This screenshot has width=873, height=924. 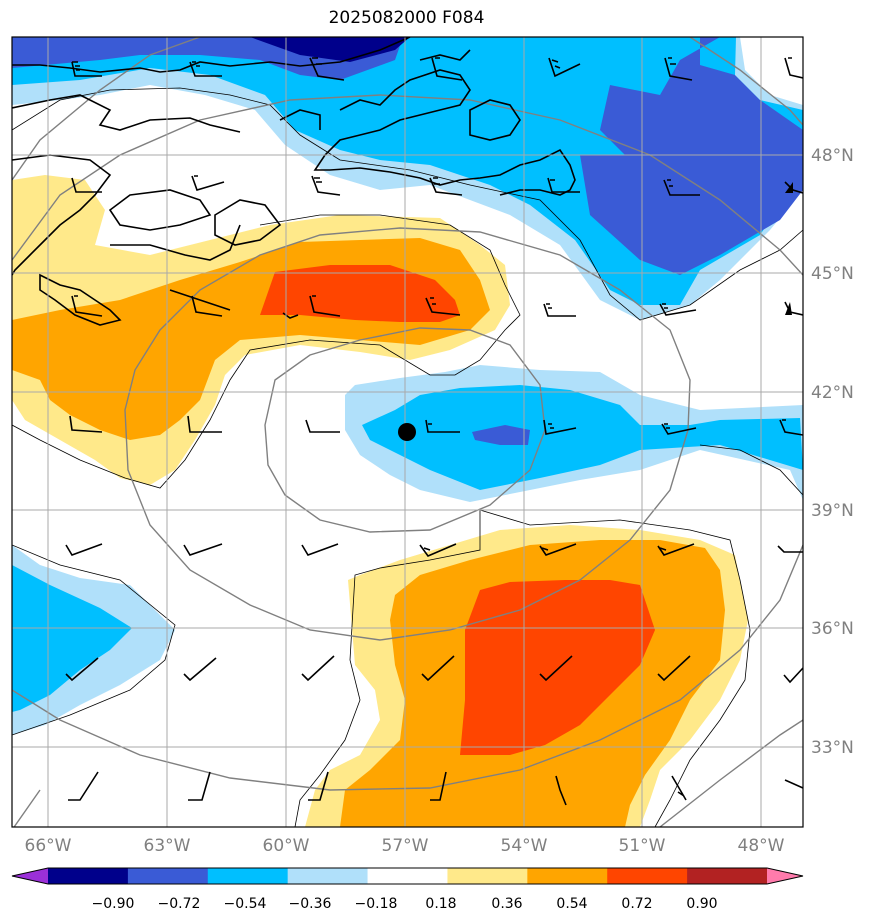 What do you see at coordinates (701, 904) in the screenshot?
I see `colorbar-tick-label: 0.90` at bounding box center [701, 904].